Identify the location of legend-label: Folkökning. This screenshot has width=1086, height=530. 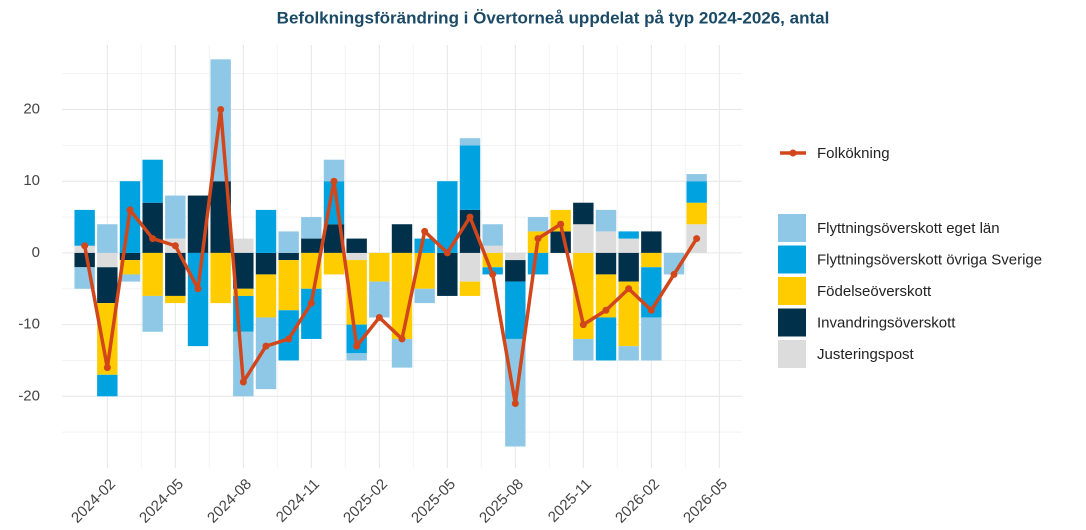
(853, 153).